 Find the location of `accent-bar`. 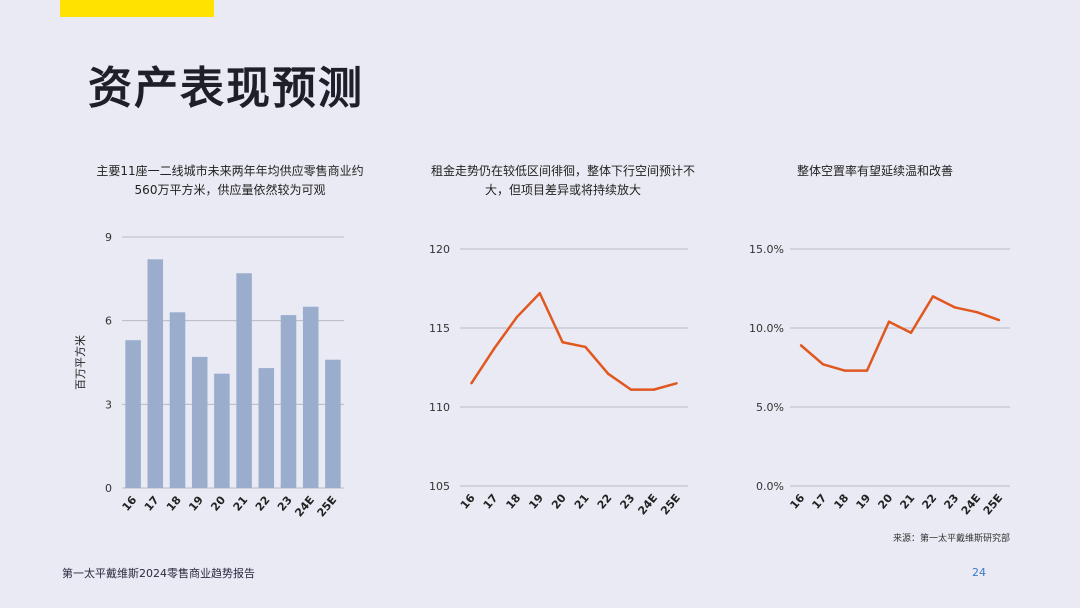

accent-bar is located at coordinates (137, 8).